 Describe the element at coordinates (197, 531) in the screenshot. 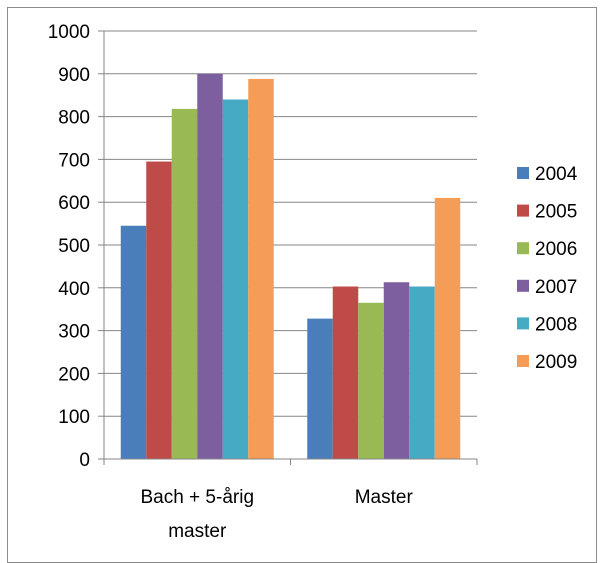

I see `x-category-label: master` at that location.